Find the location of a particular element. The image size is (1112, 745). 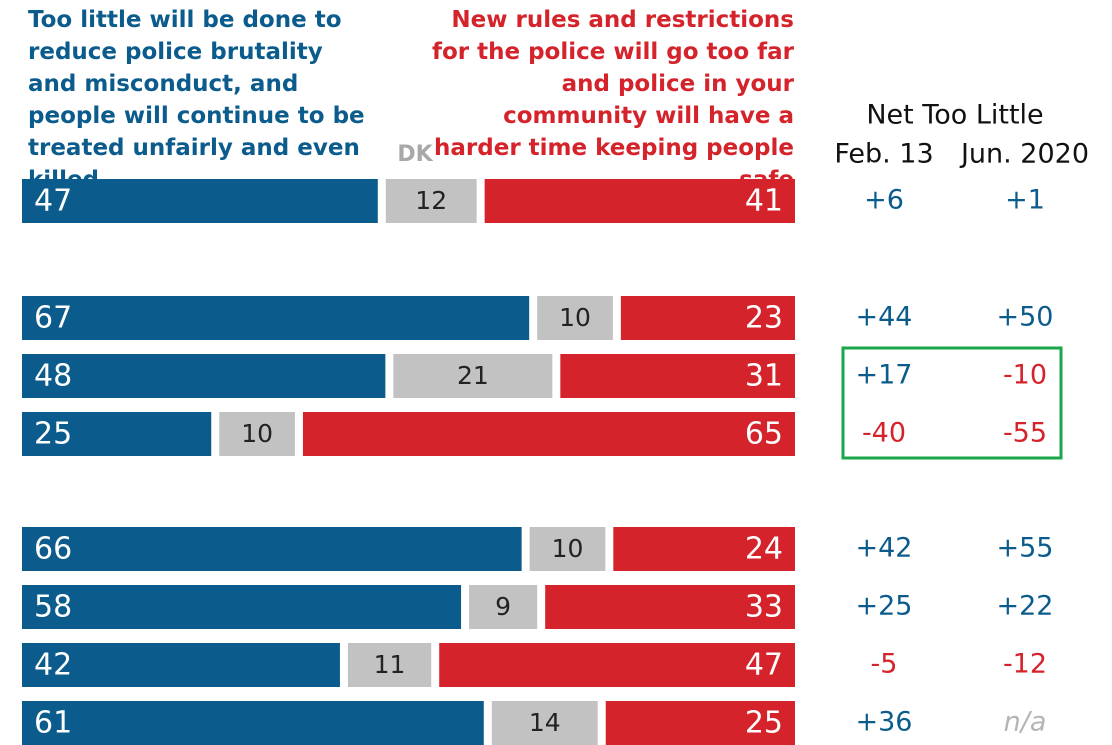

net-column-header: Jun. 2020 is located at coordinates (1024, 154).